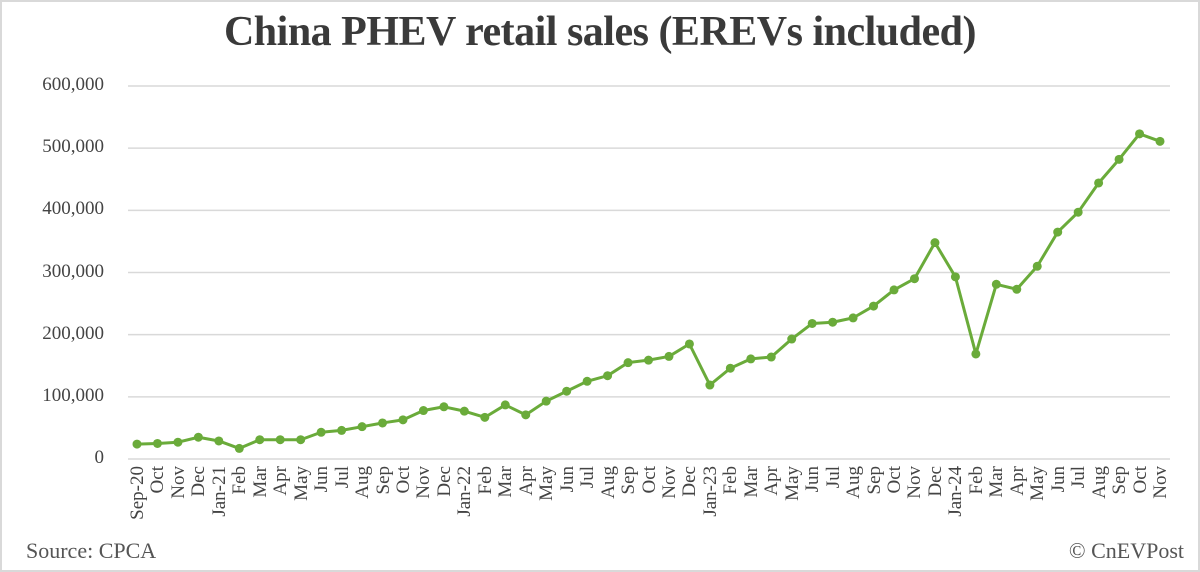 The image size is (1200, 572). What do you see at coordinates (1126, 550) in the screenshot?
I see `copyright-note: © CnEVPost` at bounding box center [1126, 550].